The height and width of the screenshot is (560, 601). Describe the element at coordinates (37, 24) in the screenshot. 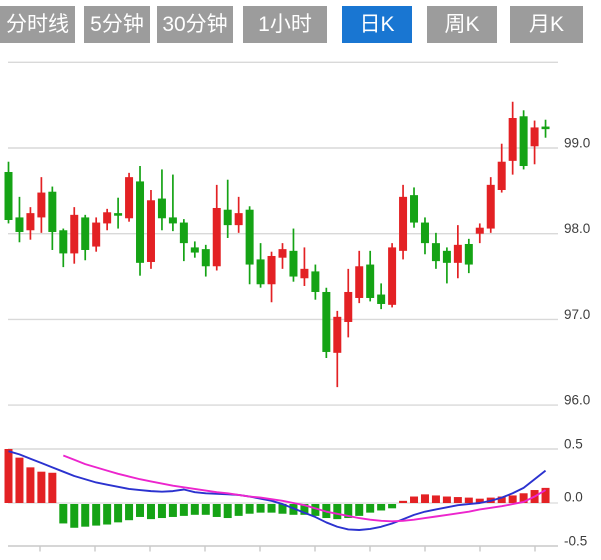

I see `tab-minute-line: 分时线` at that location.